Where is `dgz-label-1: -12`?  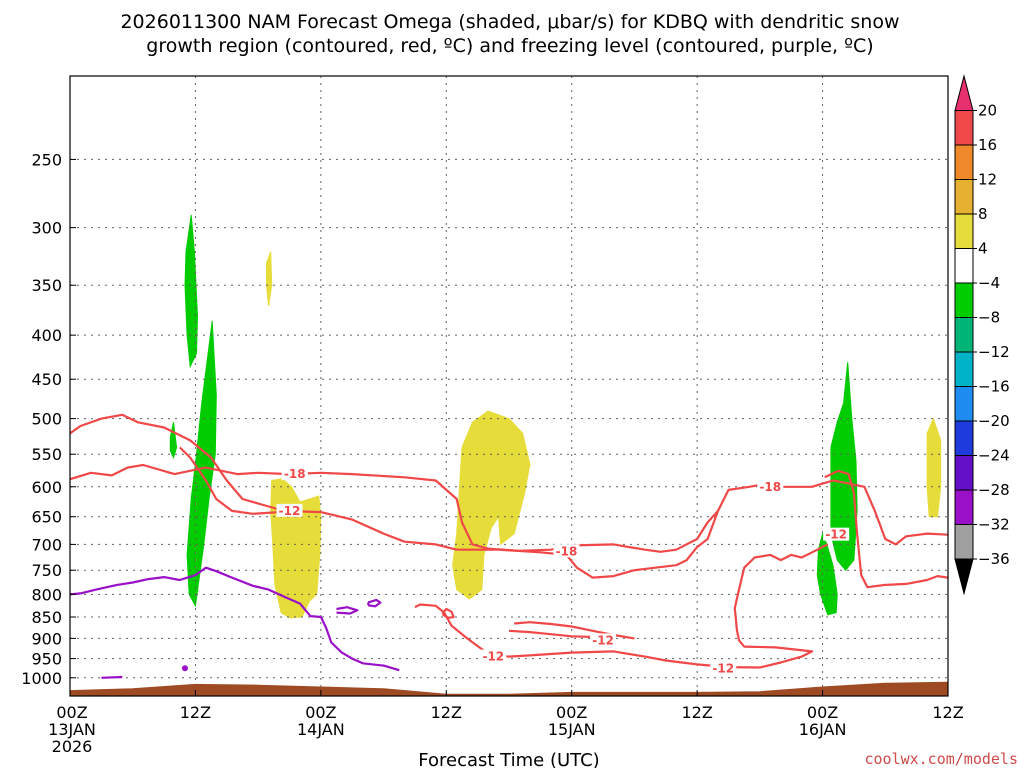
dgz-label-1: -12 is located at coordinates (290, 511).